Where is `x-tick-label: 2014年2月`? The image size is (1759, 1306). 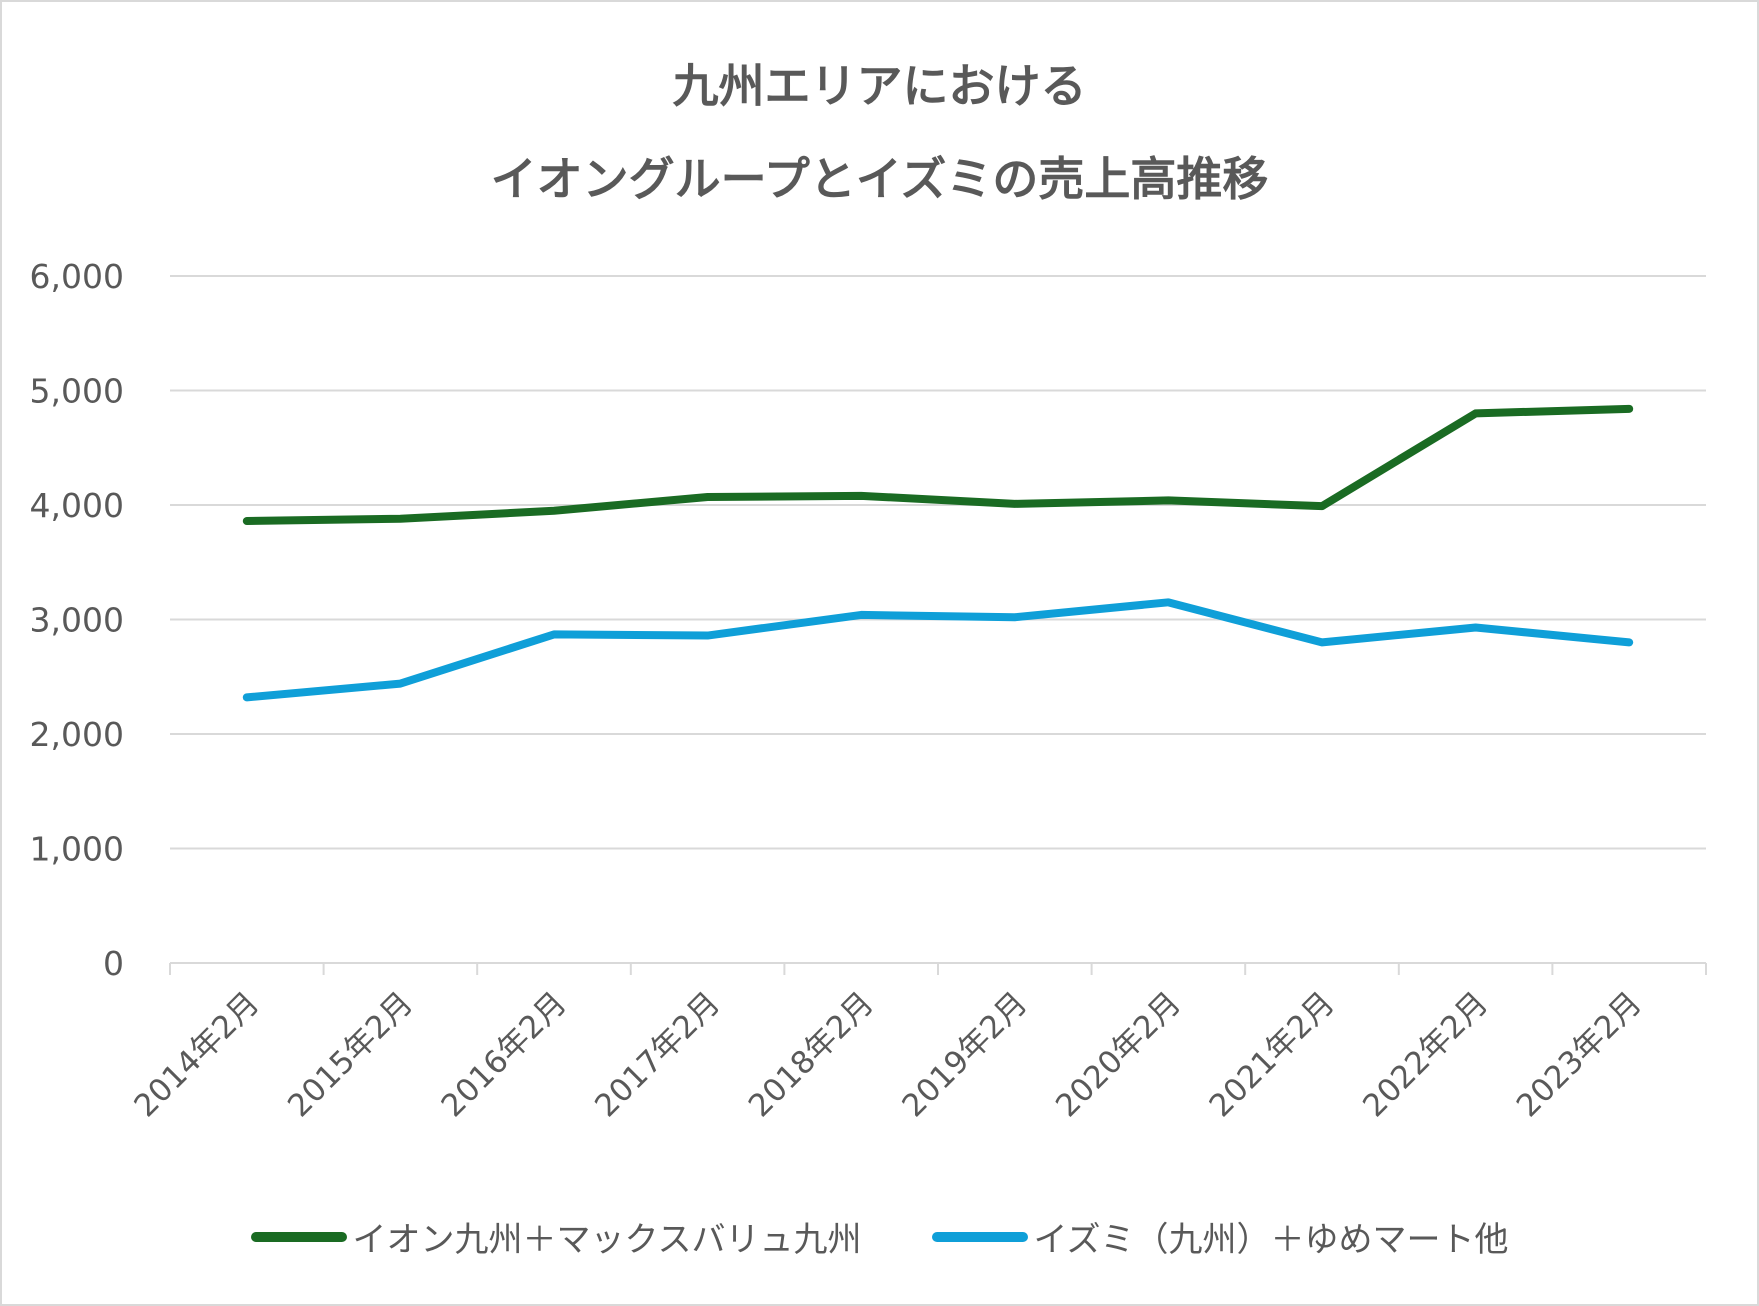 x-tick-label: 2014年2月 is located at coordinates (196, 1054).